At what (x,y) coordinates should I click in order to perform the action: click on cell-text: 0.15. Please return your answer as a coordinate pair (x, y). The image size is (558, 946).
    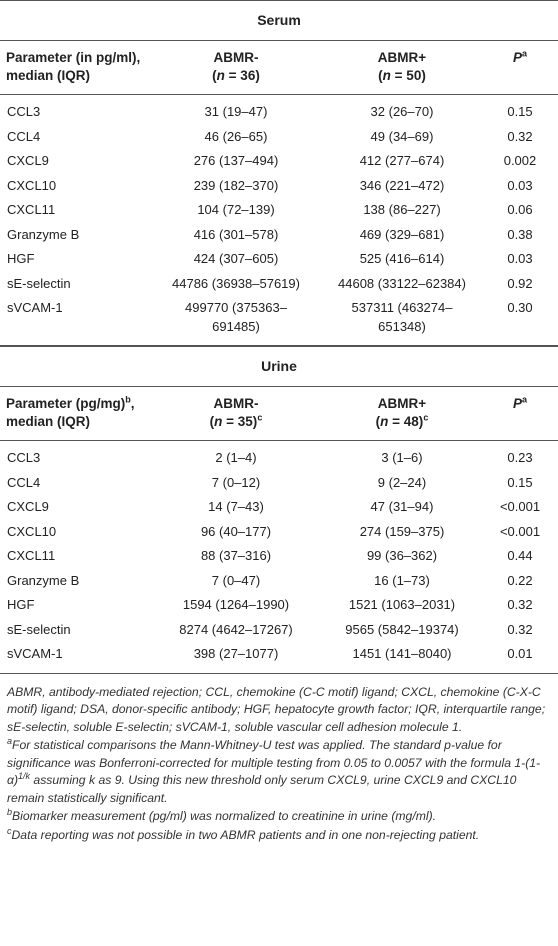
    Looking at the image, I should click on (520, 111).